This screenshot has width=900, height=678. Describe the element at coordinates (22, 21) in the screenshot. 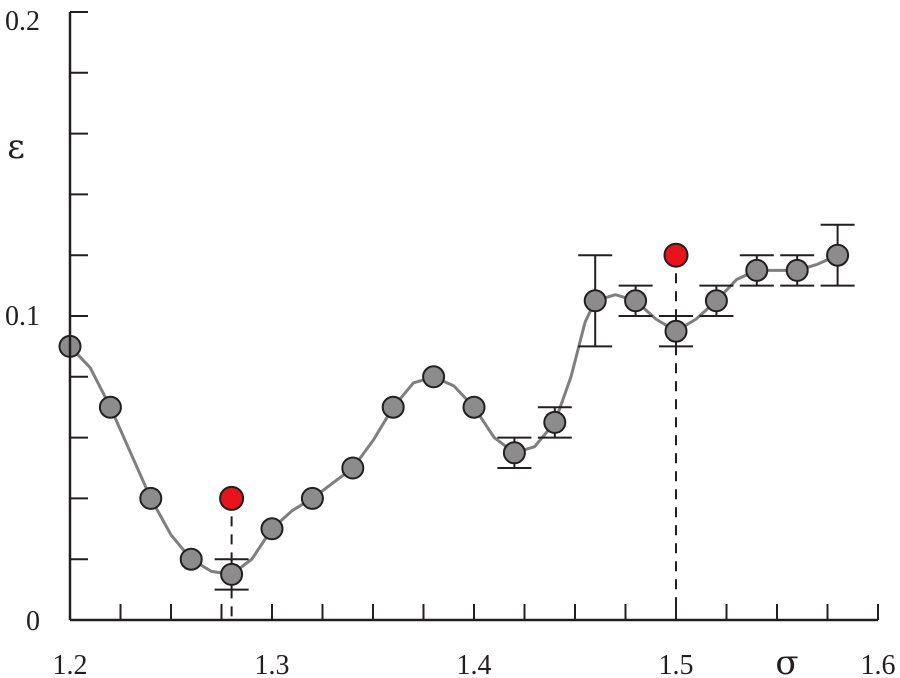

I see `y-tick-label: 0.2` at that location.